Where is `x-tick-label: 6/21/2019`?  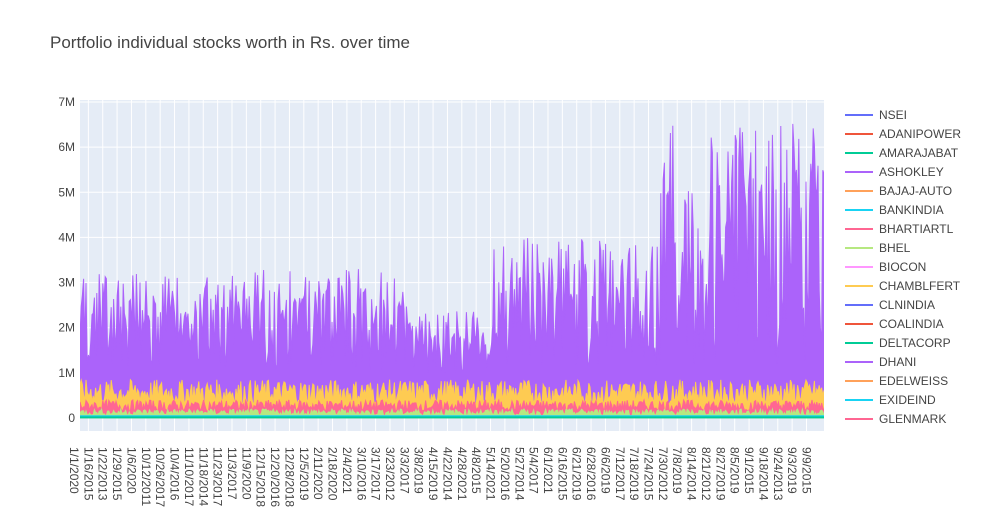 x-tick-label: 6/21/2019 is located at coordinates (577, 474).